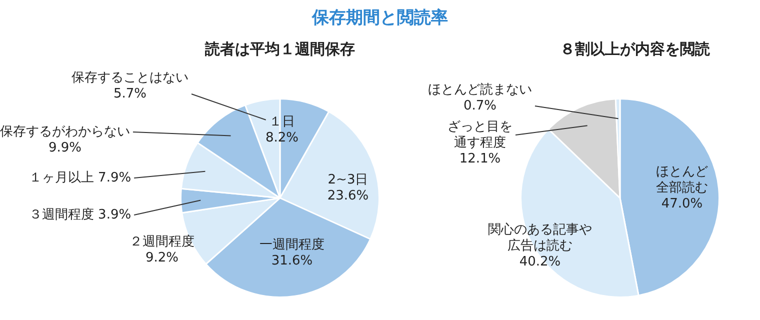  I want to click on slice-label: １日, so click(282, 122).